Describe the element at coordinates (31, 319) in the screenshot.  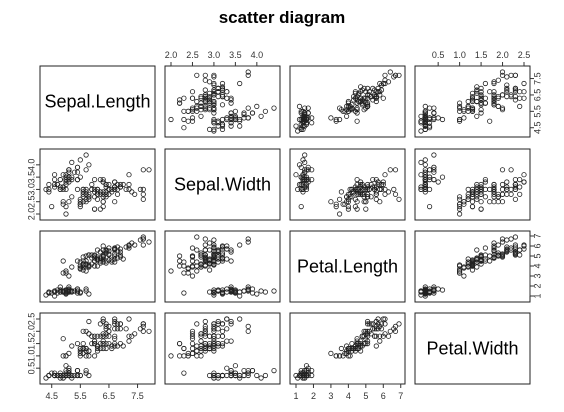
I see `tick-label-left-petal-width-5: 2.5` at that location.